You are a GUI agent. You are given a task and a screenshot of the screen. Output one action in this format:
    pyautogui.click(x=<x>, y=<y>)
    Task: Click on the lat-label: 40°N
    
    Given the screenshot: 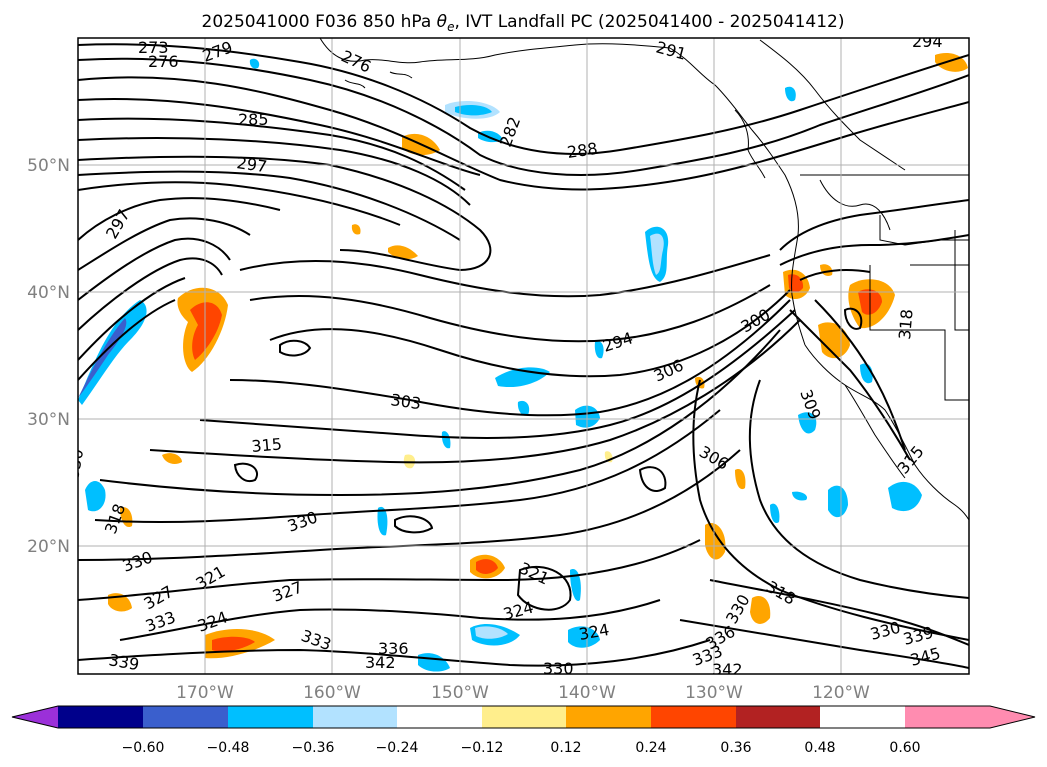 What is the action you would take?
    pyautogui.click(x=48, y=293)
    